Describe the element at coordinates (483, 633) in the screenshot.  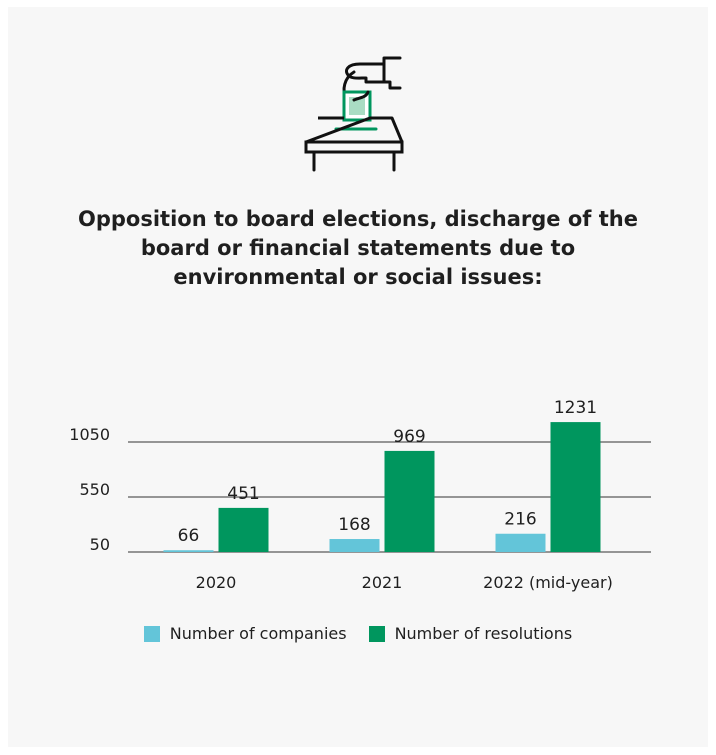
I see `legend-label-resolutions: Number of resolutions` at that location.